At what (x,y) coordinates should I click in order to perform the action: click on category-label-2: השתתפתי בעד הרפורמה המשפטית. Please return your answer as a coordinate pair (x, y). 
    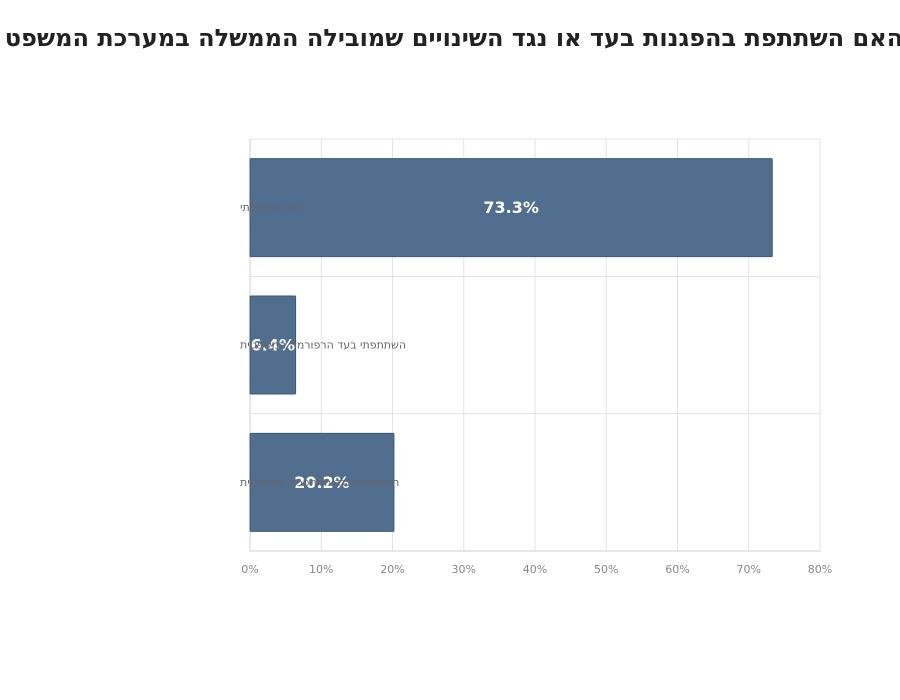
    Looking at the image, I should click on (323, 345).